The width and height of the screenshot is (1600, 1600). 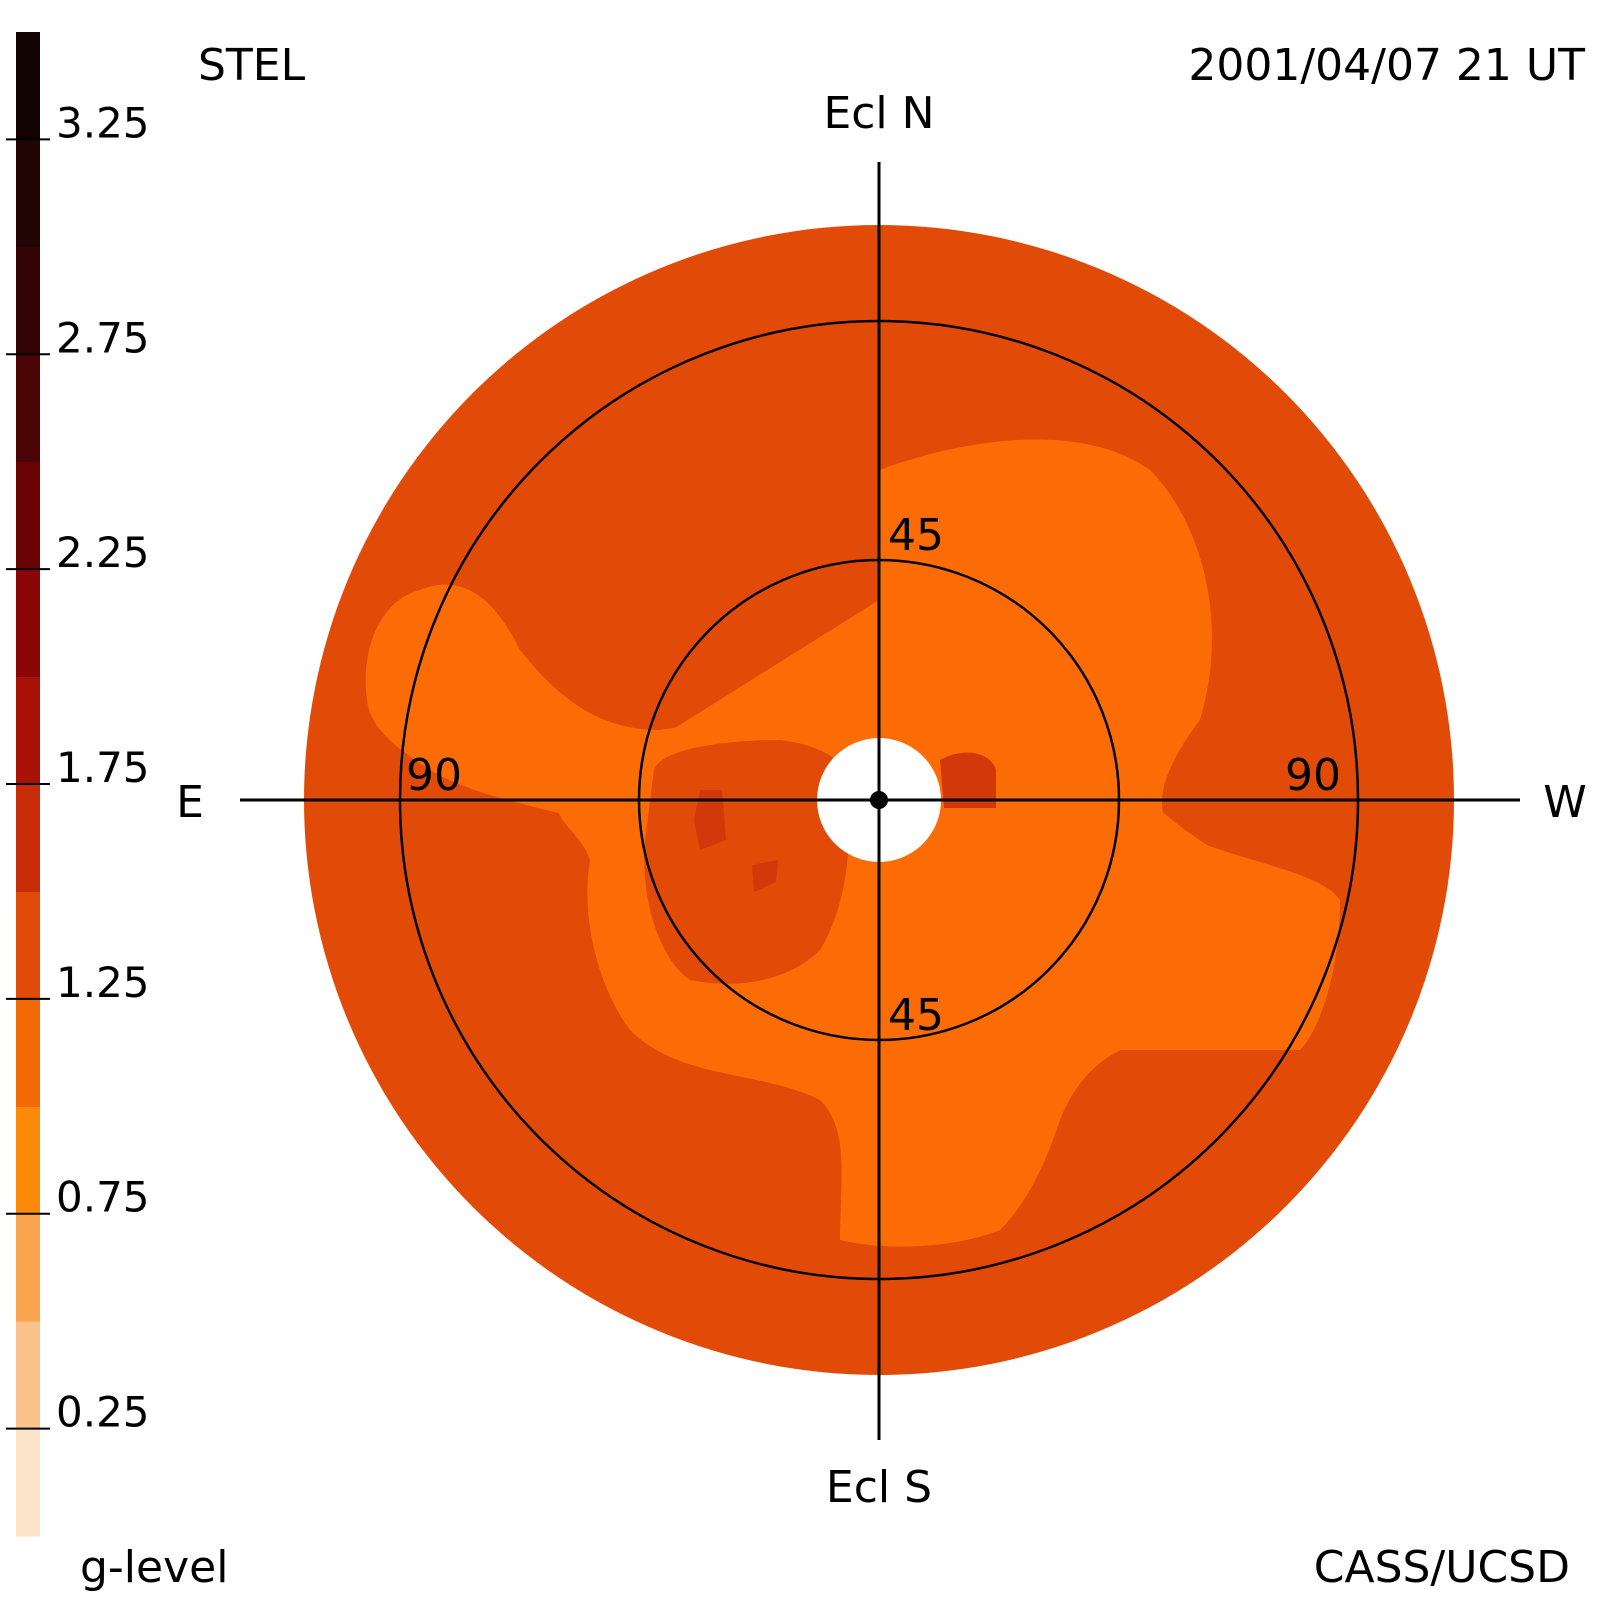 I want to click on colorbar-tick-label: 1.25, so click(x=103, y=982).